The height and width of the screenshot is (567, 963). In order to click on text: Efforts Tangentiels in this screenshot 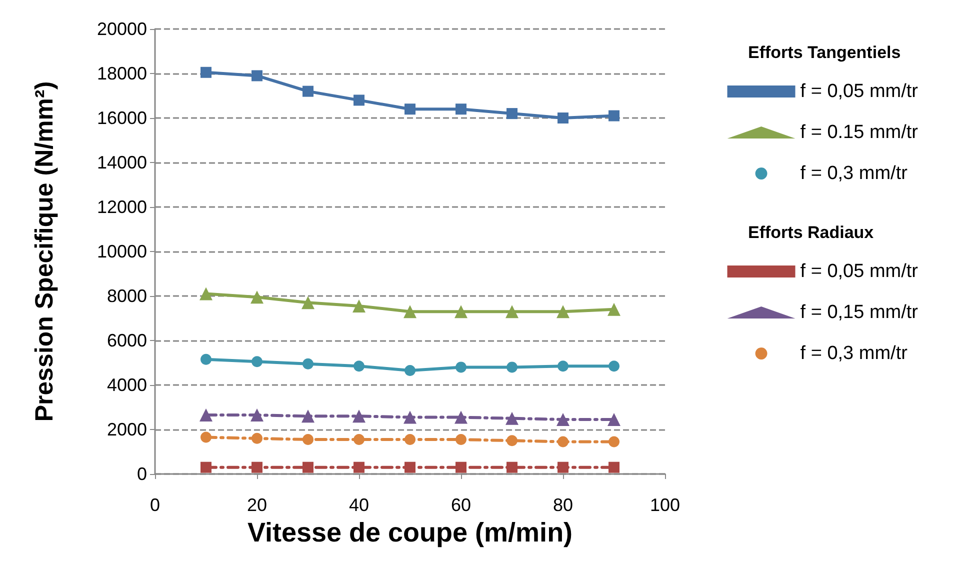, I will do `click(824, 52)`.